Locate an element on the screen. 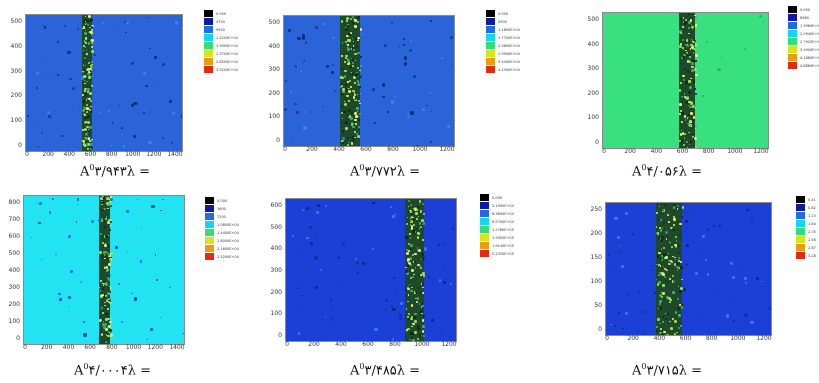  y-tick-label: 200 is located at coordinates (274, 93).